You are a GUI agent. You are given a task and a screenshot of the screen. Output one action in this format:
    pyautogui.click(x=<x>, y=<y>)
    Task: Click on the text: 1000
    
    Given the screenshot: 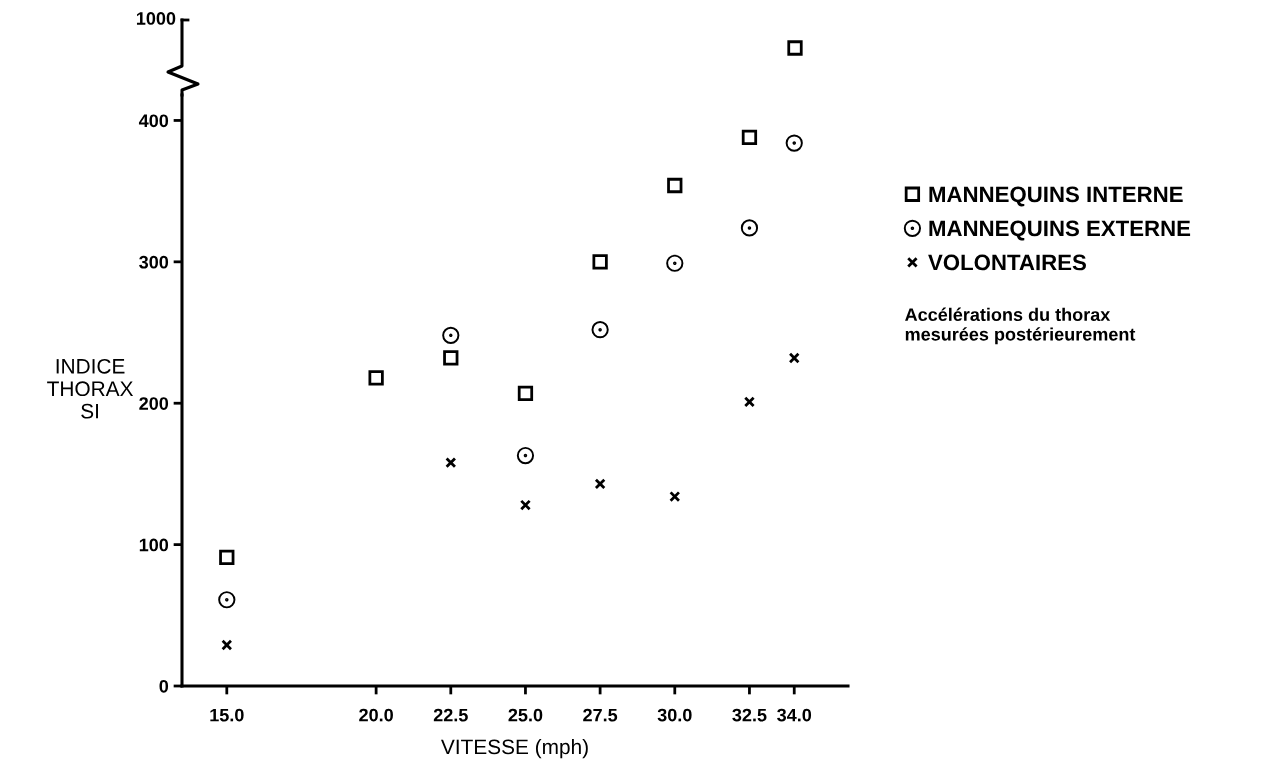 What is the action you would take?
    pyautogui.click(x=156, y=18)
    